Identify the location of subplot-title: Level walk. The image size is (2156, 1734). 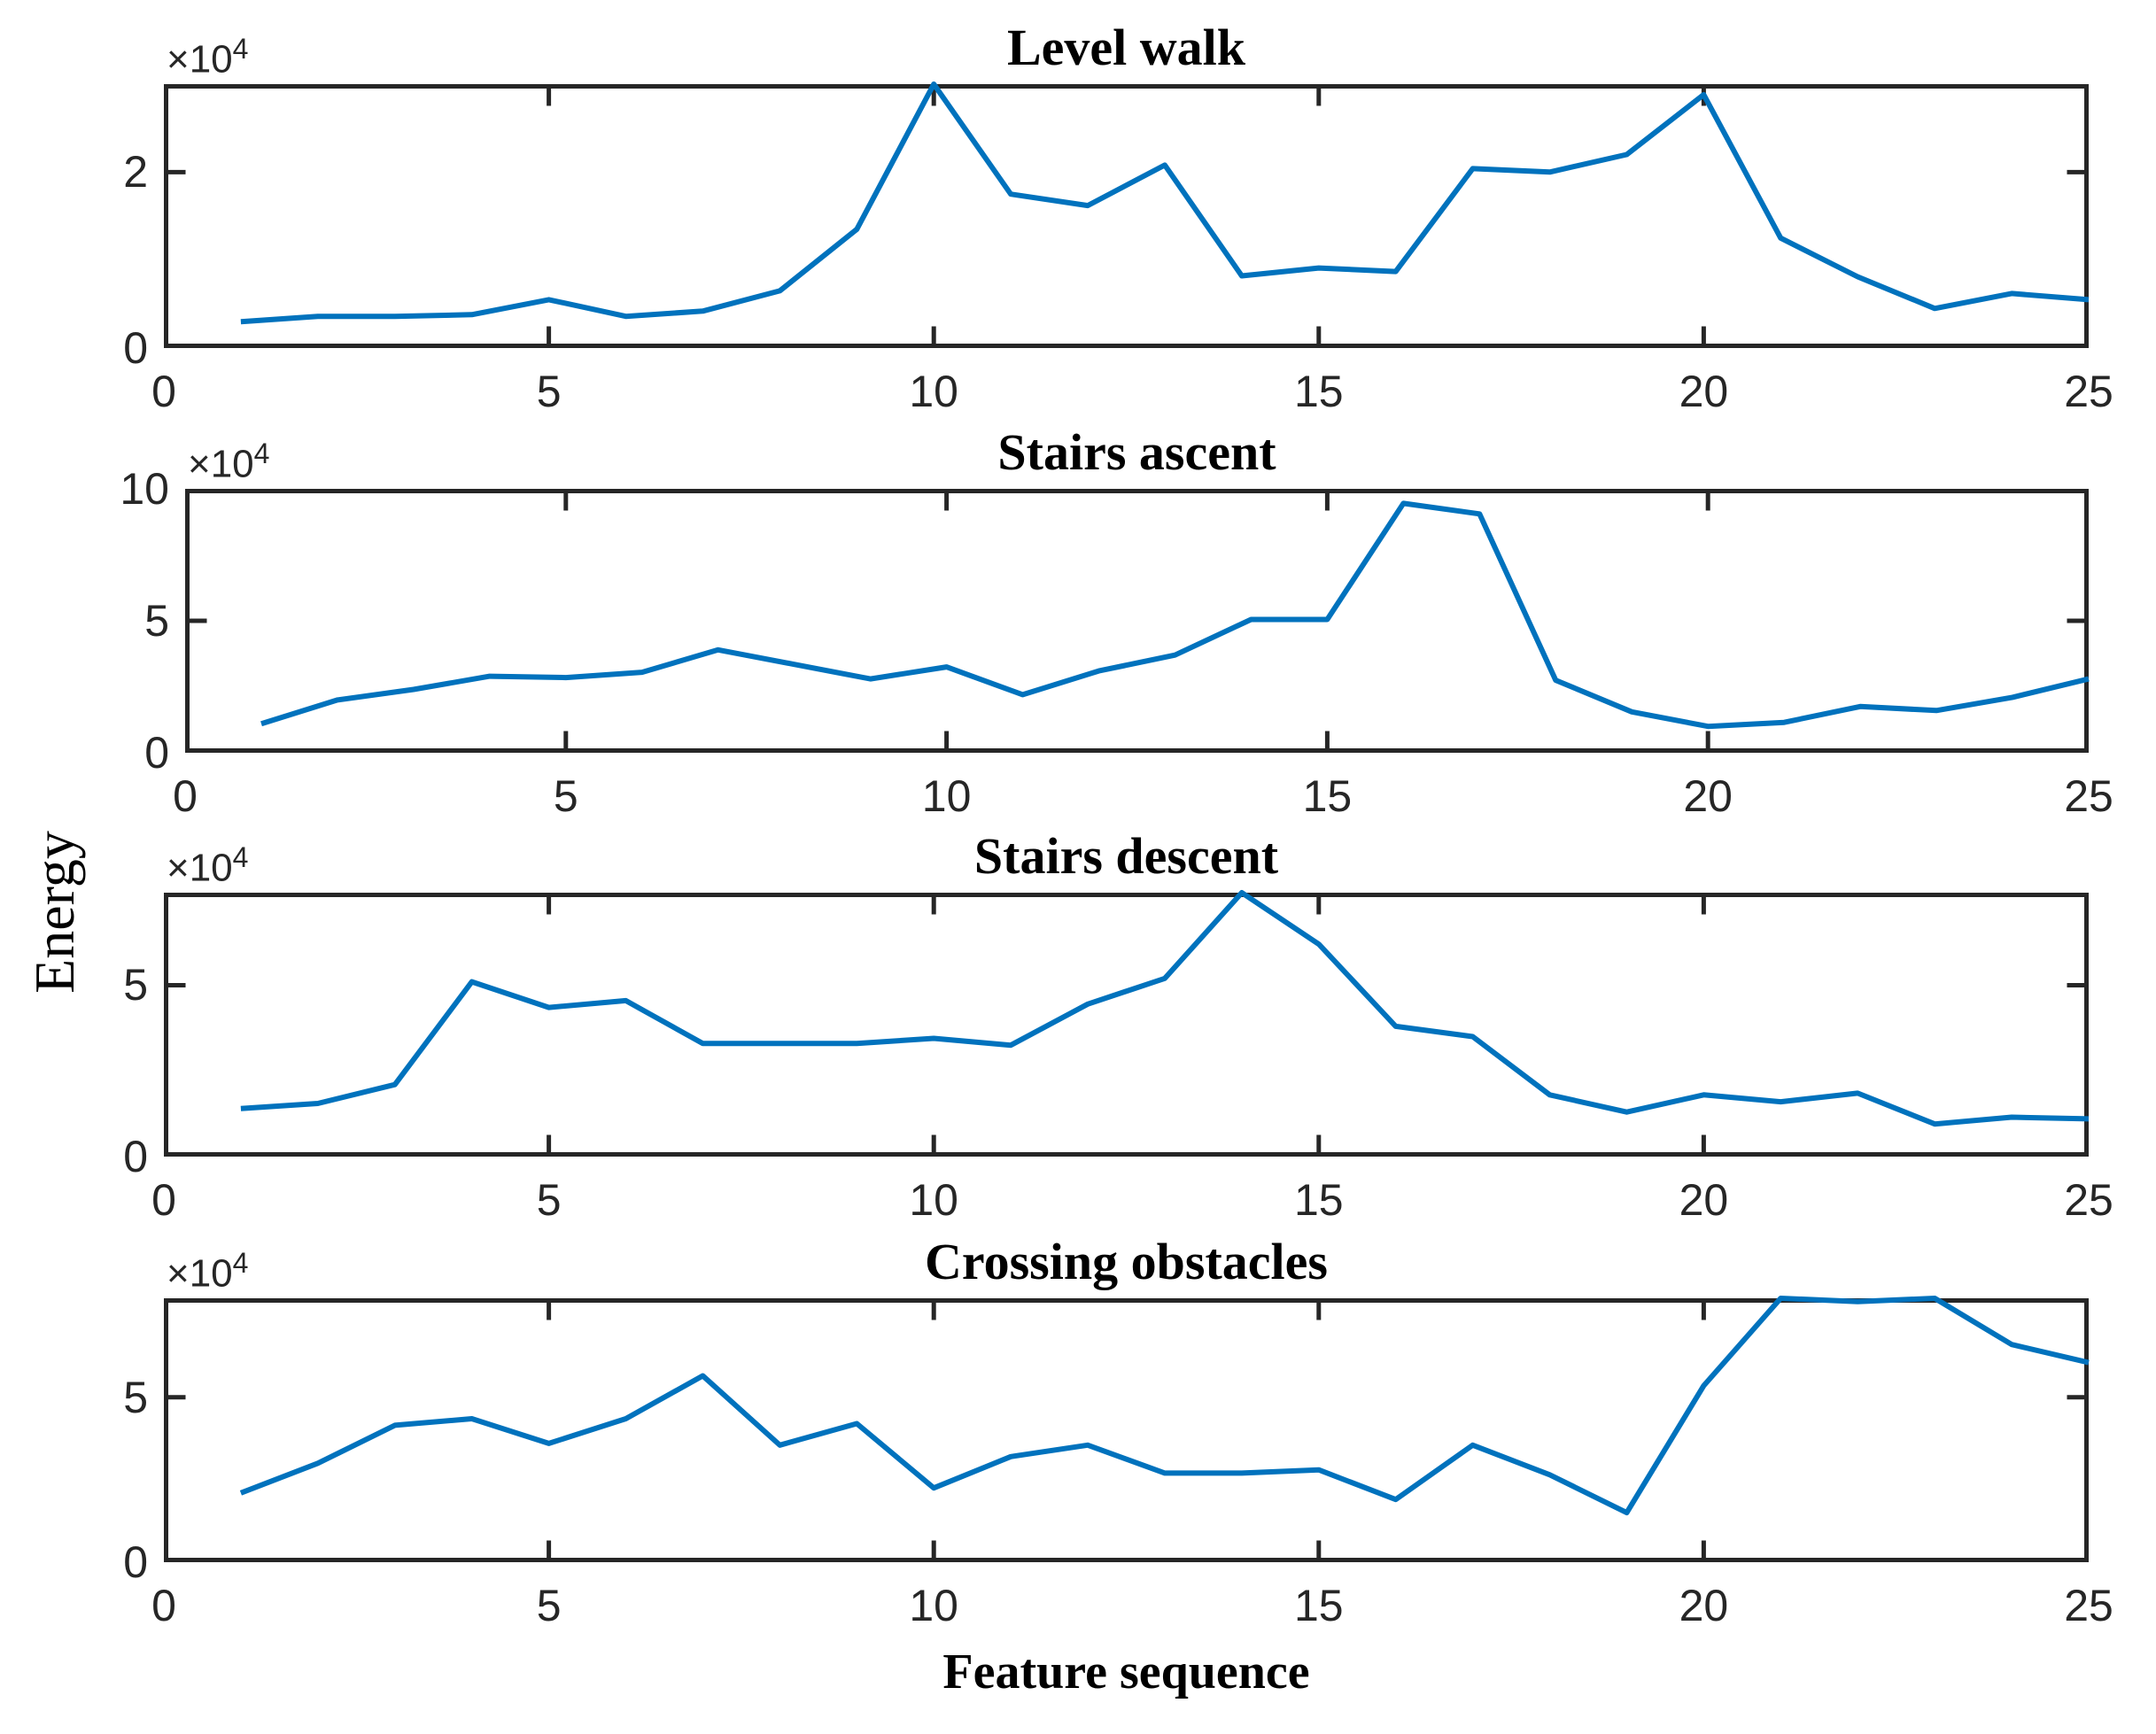
(1126, 47).